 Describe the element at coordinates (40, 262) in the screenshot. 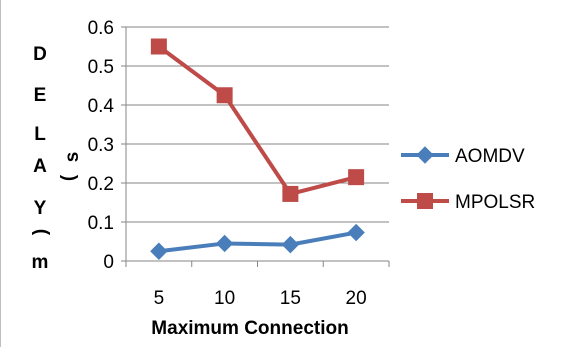

I see `y-label-unit-m: m` at that location.